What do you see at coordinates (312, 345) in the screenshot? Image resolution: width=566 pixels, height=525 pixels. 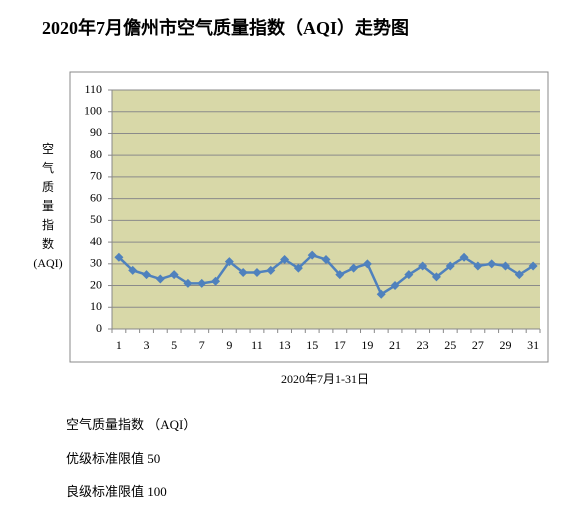 I see `x-tick-label: 15` at bounding box center [312, 345].